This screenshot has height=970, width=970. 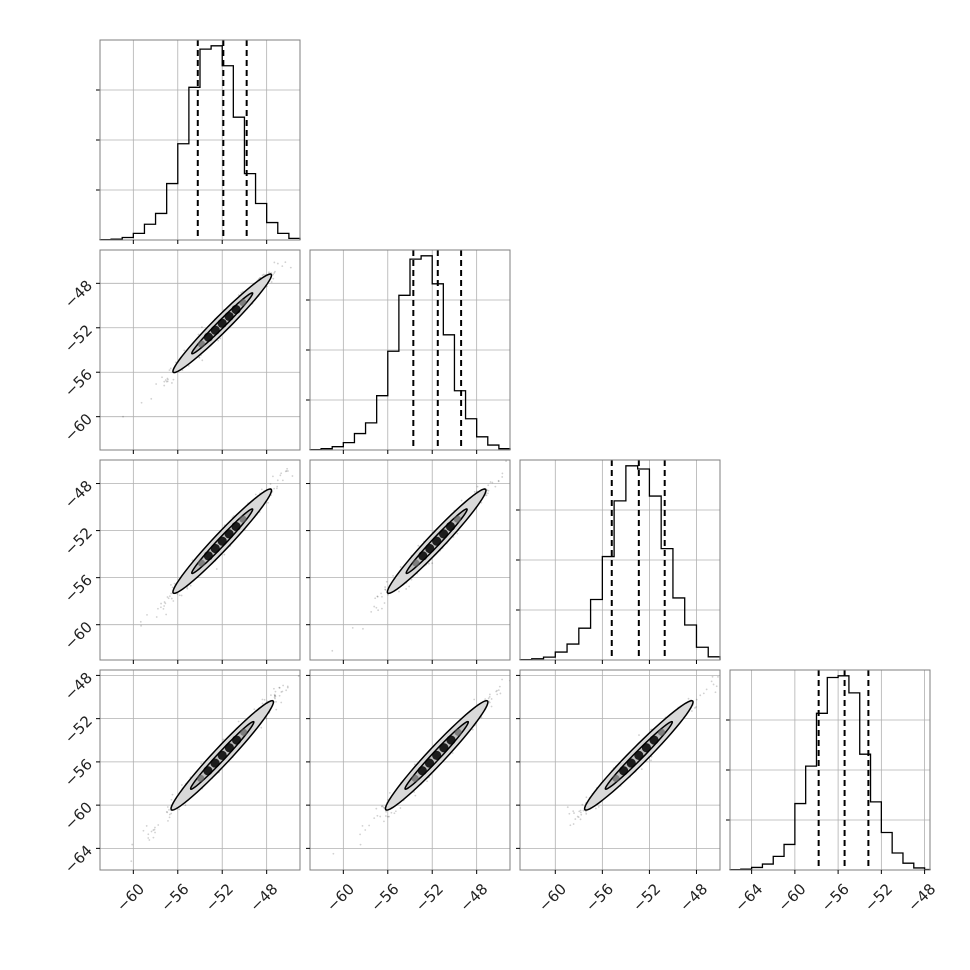 What do you see at coordinates (921, 897) in the screenshot?
I see `x-tick-label: −48` at bounding box center [921, 897].